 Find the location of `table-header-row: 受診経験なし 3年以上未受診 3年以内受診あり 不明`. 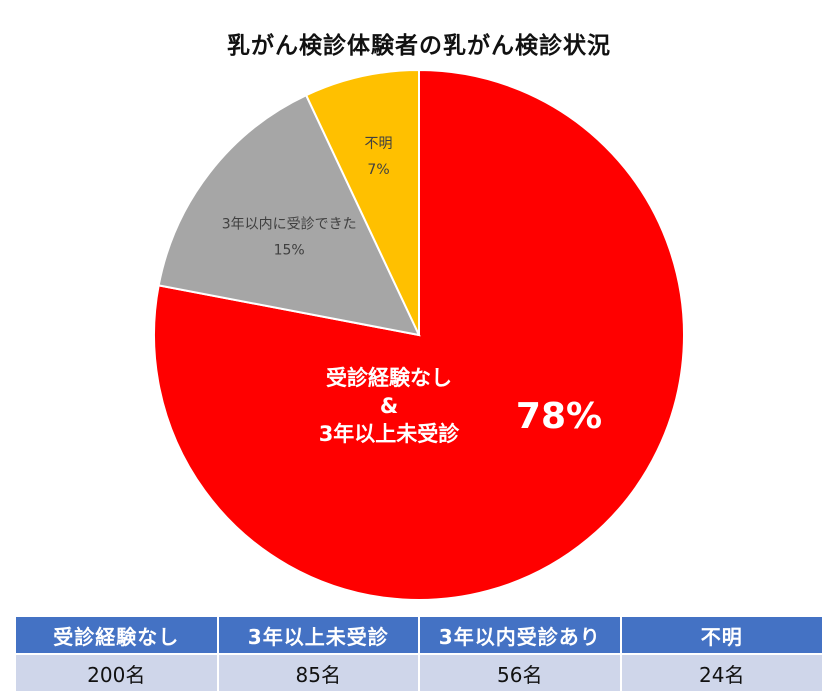

table-header-row: 受診経験なし 3年以上未受診 3年以内受診あり 不明 is located at coordinates (419, 635).